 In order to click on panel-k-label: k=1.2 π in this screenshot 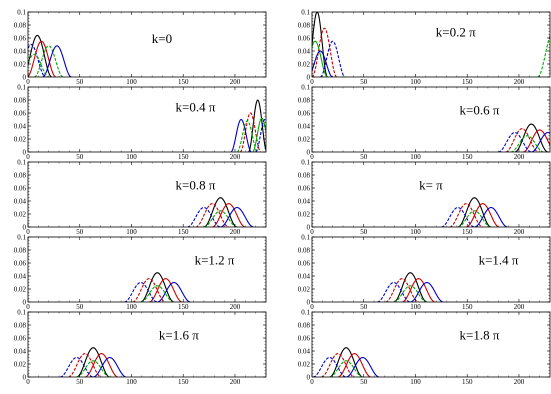, I will do `click(215, 259)`.